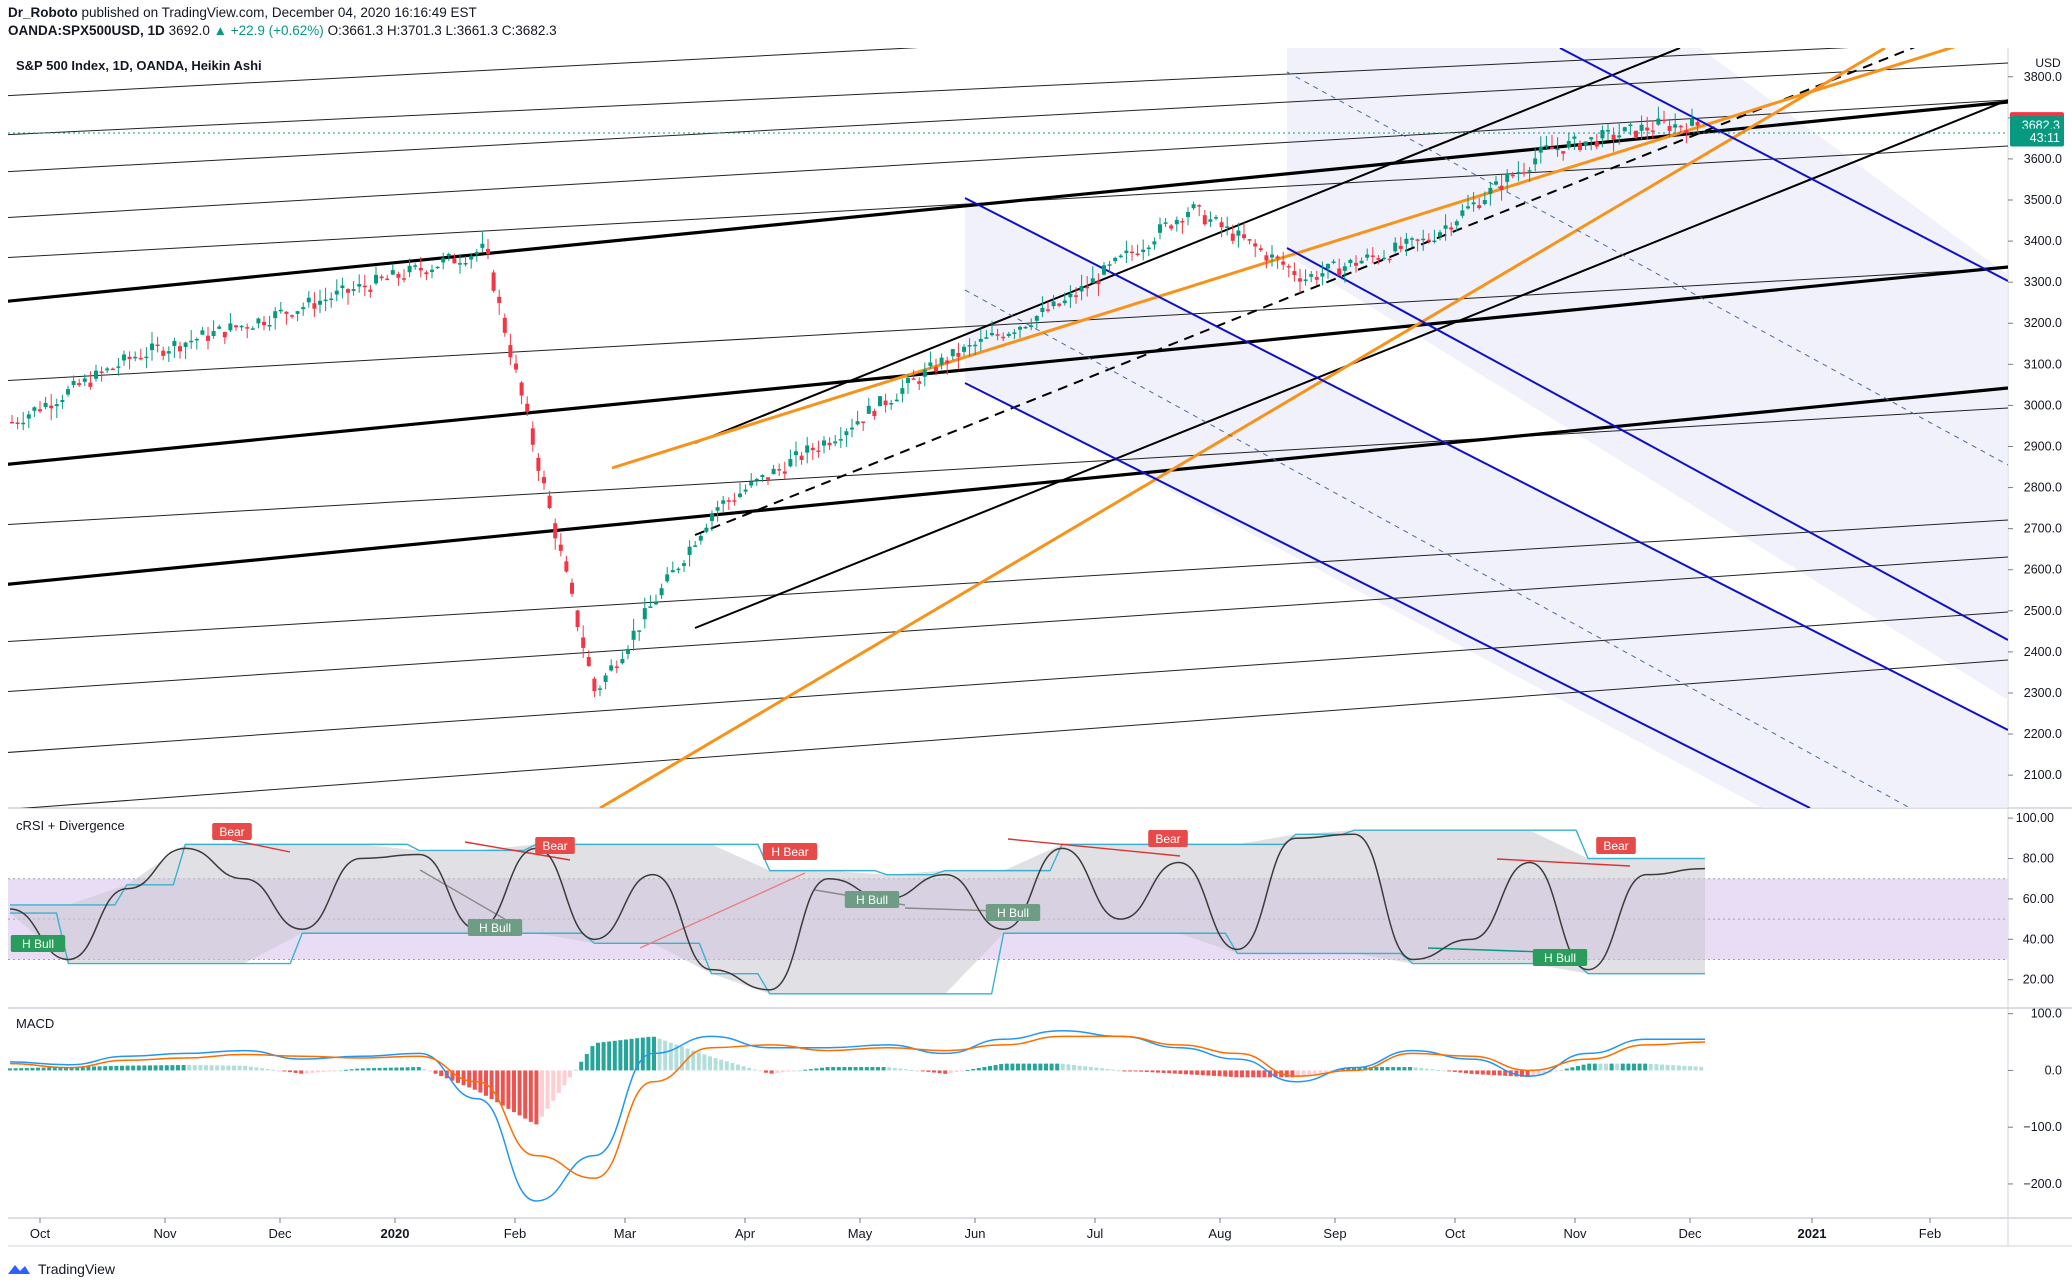 This screenshot has width=2072, height=1287. What do you see at coordinates (35, 1023) in the screenshot?
I see `macd-pane-title: MACD` at bounding box center [35, 1023].